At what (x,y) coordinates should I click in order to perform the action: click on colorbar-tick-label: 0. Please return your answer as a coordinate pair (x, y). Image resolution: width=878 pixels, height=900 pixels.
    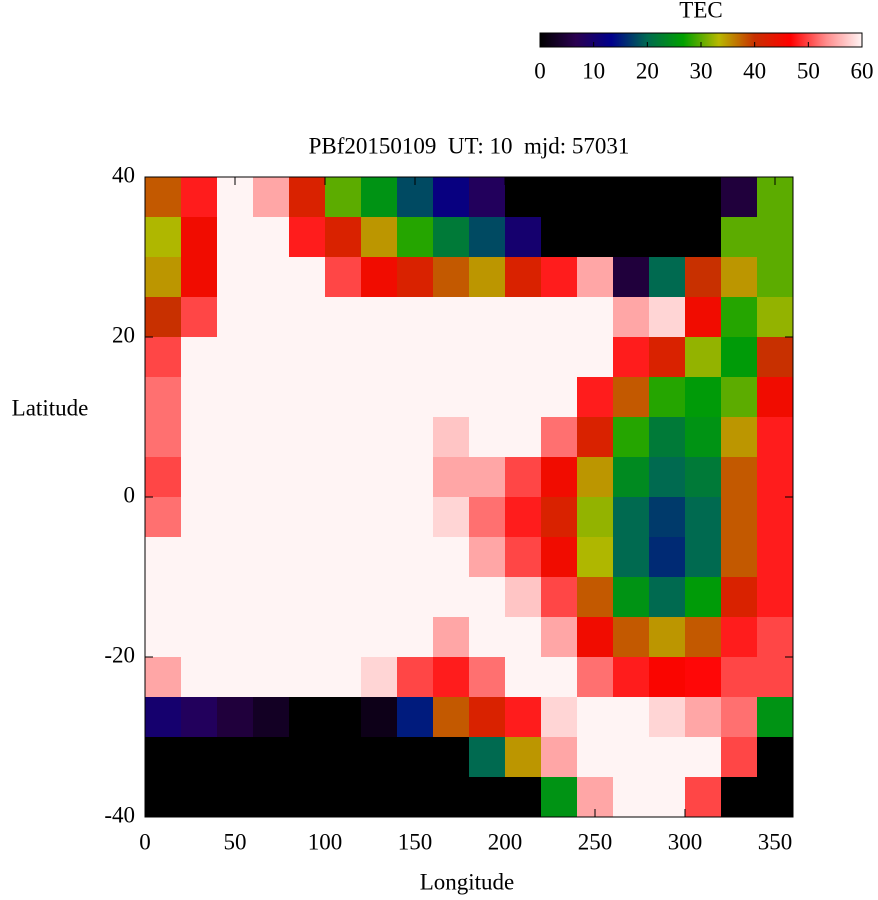
    Looking at the image, I should click on (540, 70).